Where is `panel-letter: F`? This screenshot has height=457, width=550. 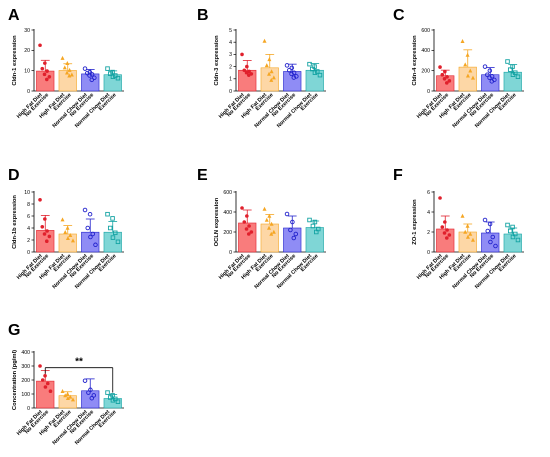
panel-letter: F is located at coordinates (398, 175).